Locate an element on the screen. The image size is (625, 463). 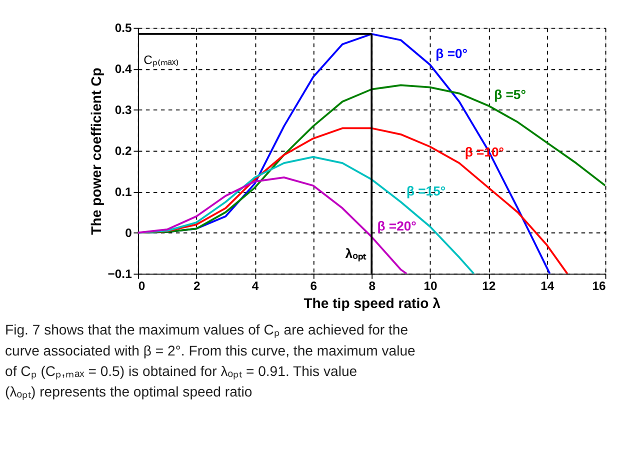
x-tick-label: 14 is located at coordinates (547, 286).